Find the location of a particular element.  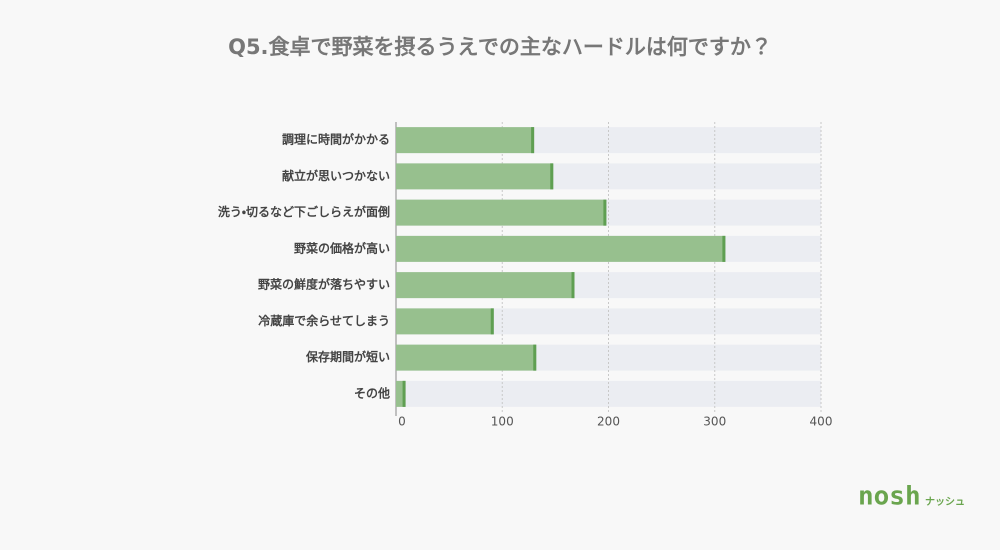

y-tick-label: その他 is located at coordinates (372, 392).